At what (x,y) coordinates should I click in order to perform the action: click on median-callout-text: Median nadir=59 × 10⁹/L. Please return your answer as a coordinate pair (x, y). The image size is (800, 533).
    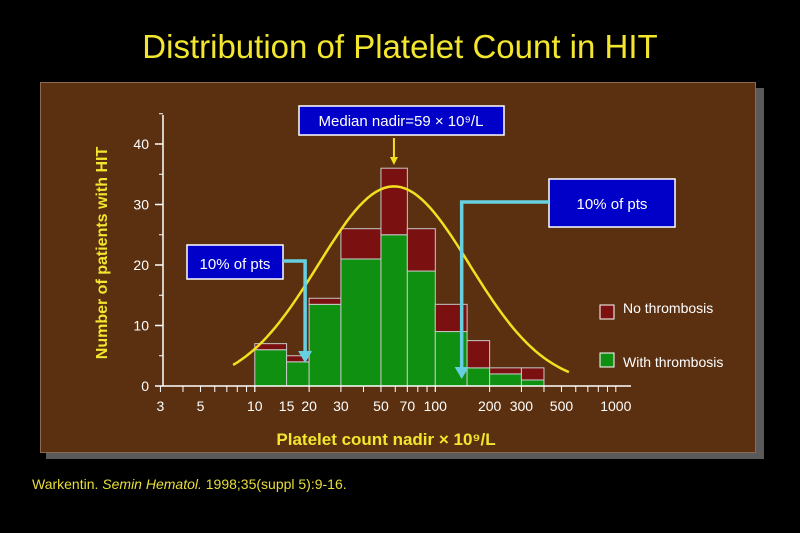
    Looking at the image, I should click on (401, 121).